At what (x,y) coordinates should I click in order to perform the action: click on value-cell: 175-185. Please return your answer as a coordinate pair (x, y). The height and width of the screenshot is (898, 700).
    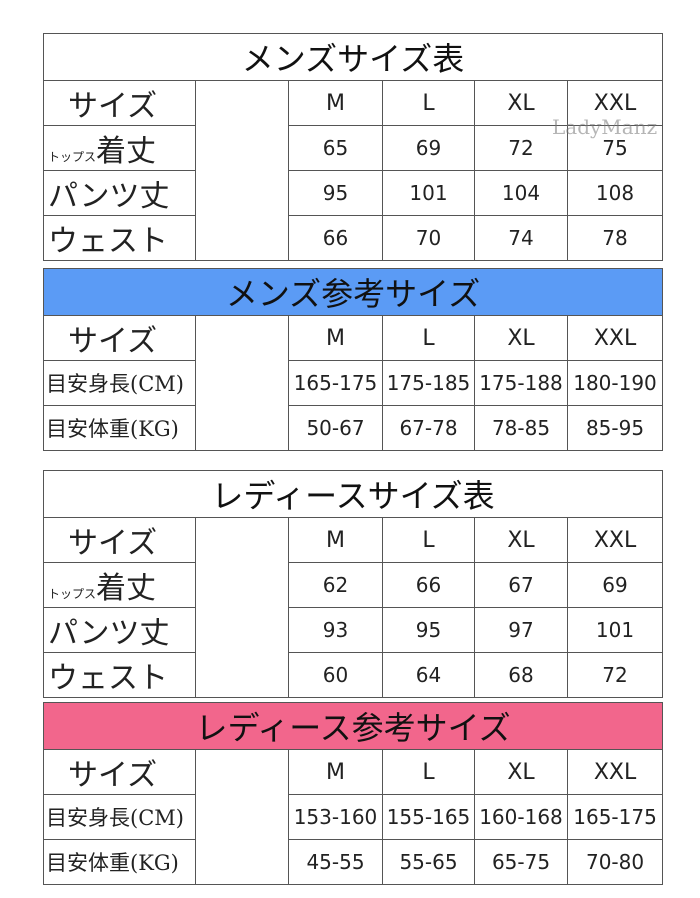
    Looking at the image, I should click on (428, 383).